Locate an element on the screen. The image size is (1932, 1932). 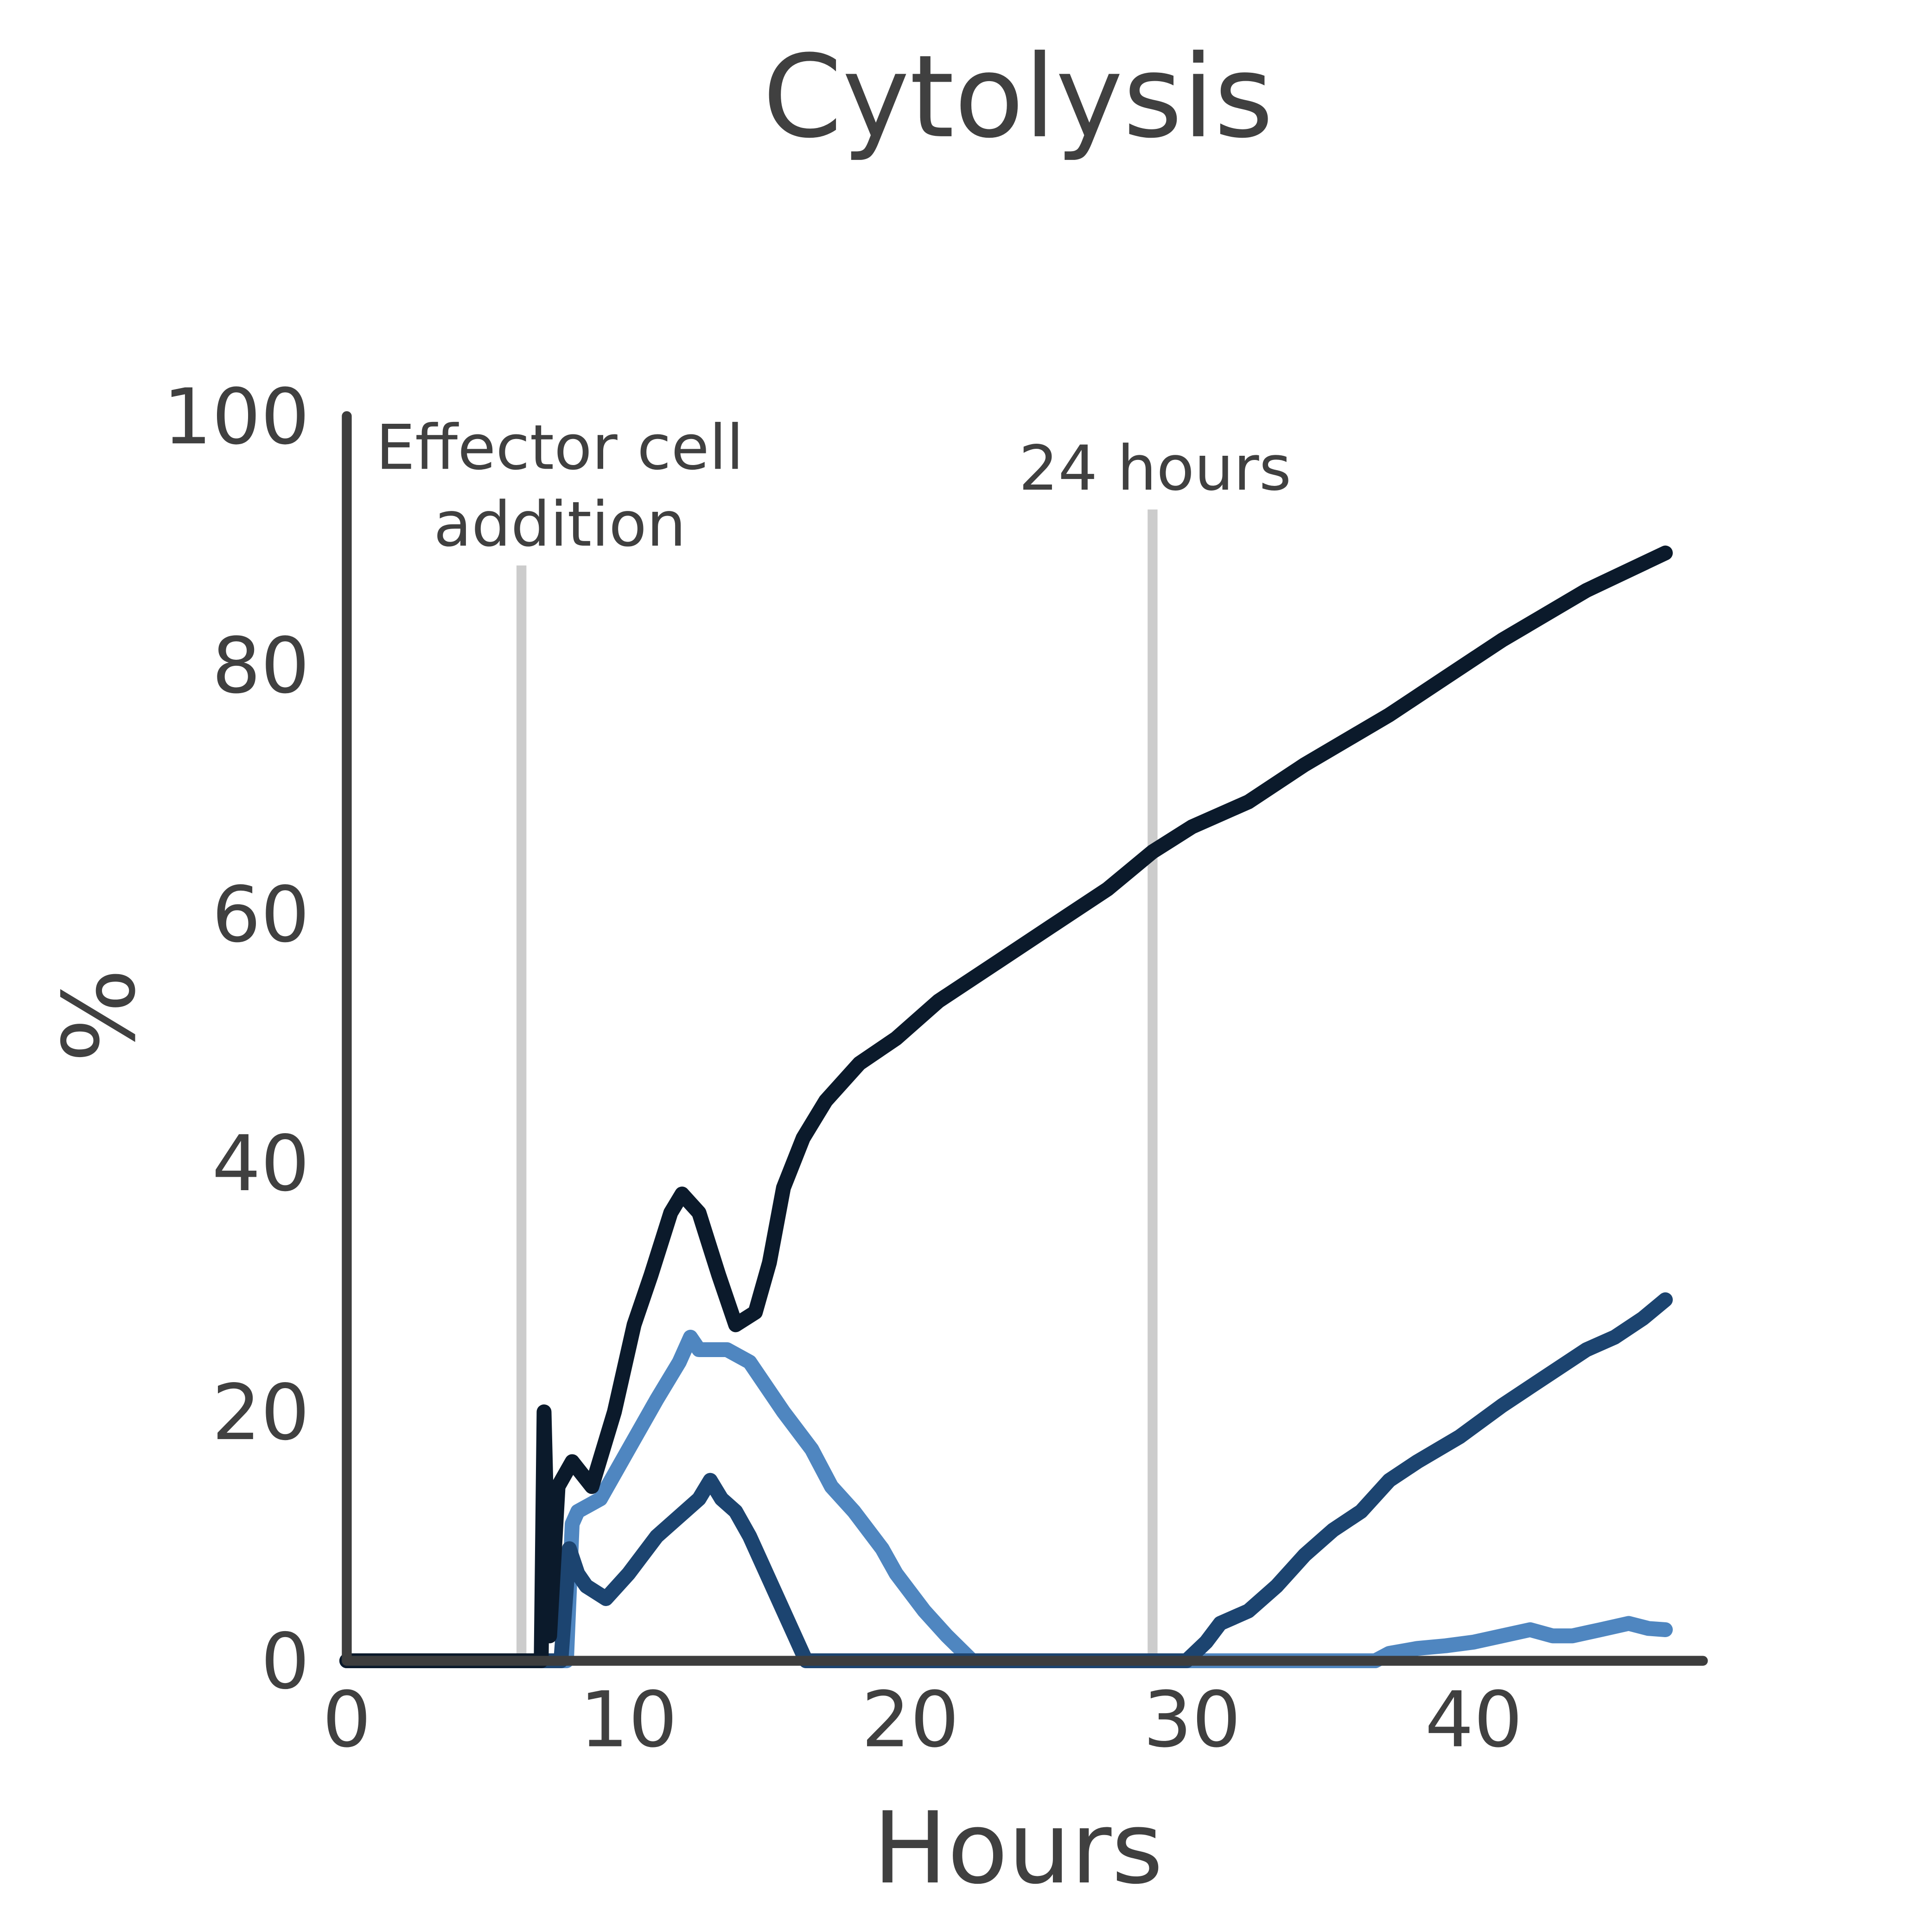
y-tick-label: 60 is located at coordinates (261, 915).